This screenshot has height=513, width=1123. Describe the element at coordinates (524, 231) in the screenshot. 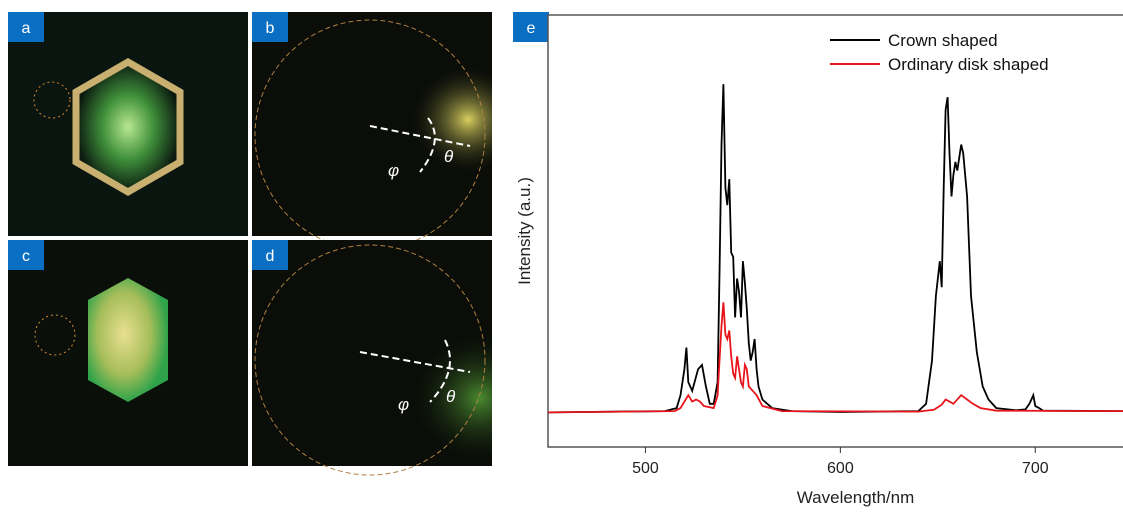

I see `y-axis-label: Intensity (a.u.)` at that location.